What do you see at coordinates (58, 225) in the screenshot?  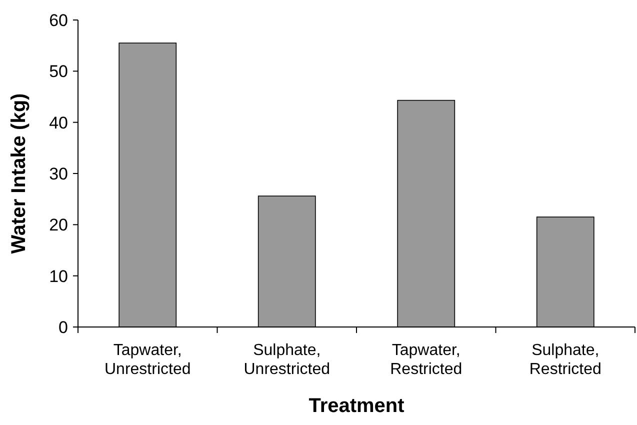 I see `y-tick-label: 20` at bounding box center [58, 225].